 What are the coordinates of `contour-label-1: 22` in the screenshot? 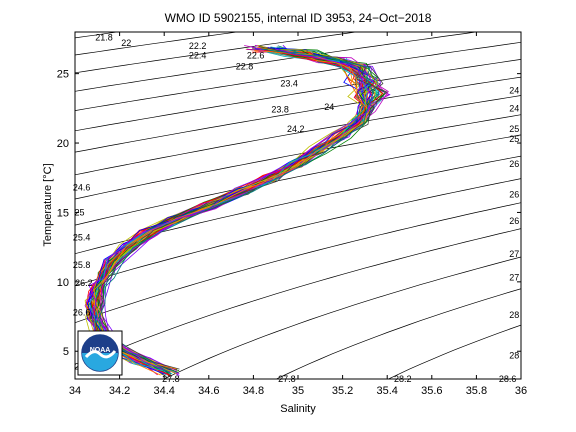 It's located at (126, 43).